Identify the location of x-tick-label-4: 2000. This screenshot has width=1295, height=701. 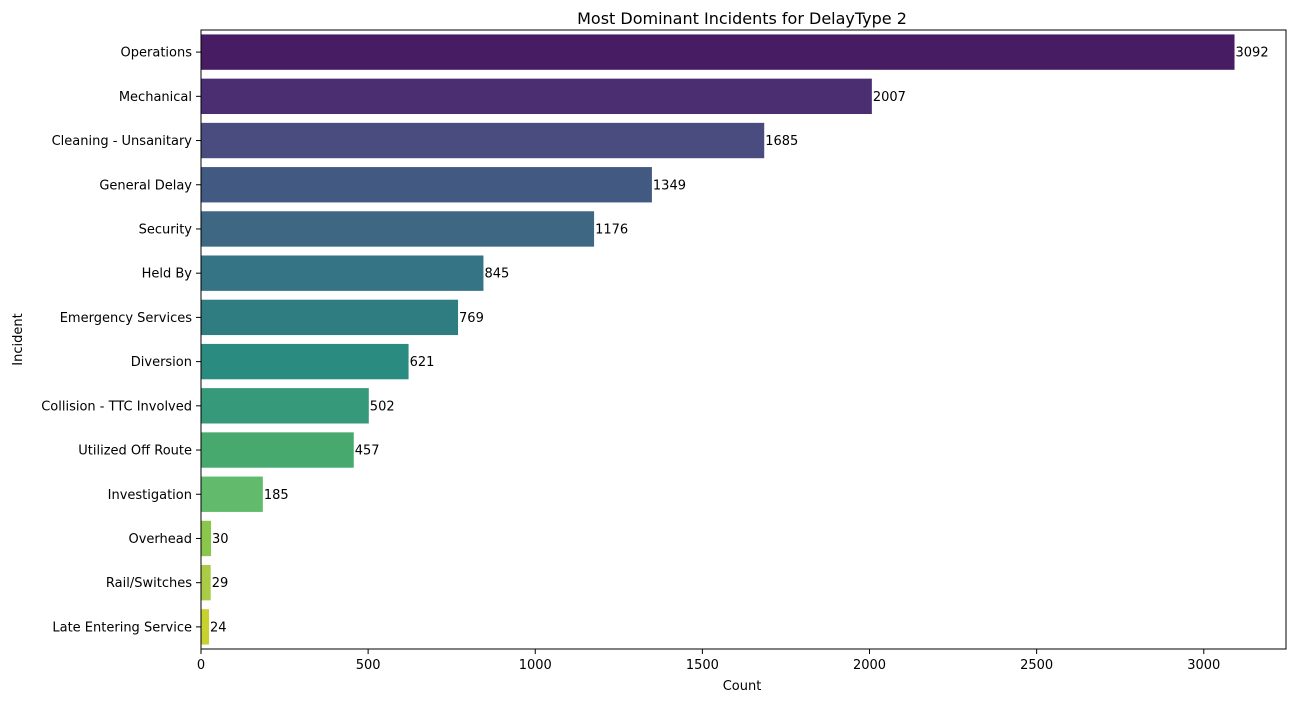
(869, 665).